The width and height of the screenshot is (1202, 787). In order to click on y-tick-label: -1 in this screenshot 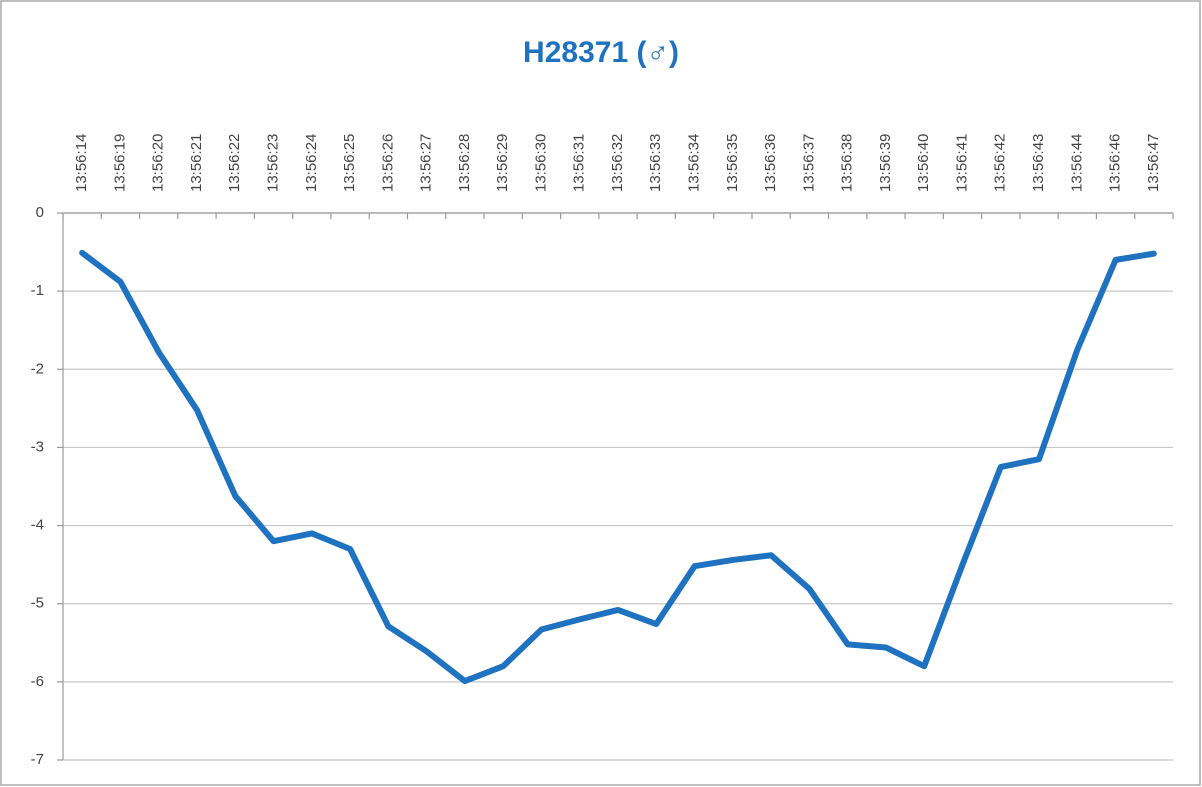, I will do `click(37, 290)`.